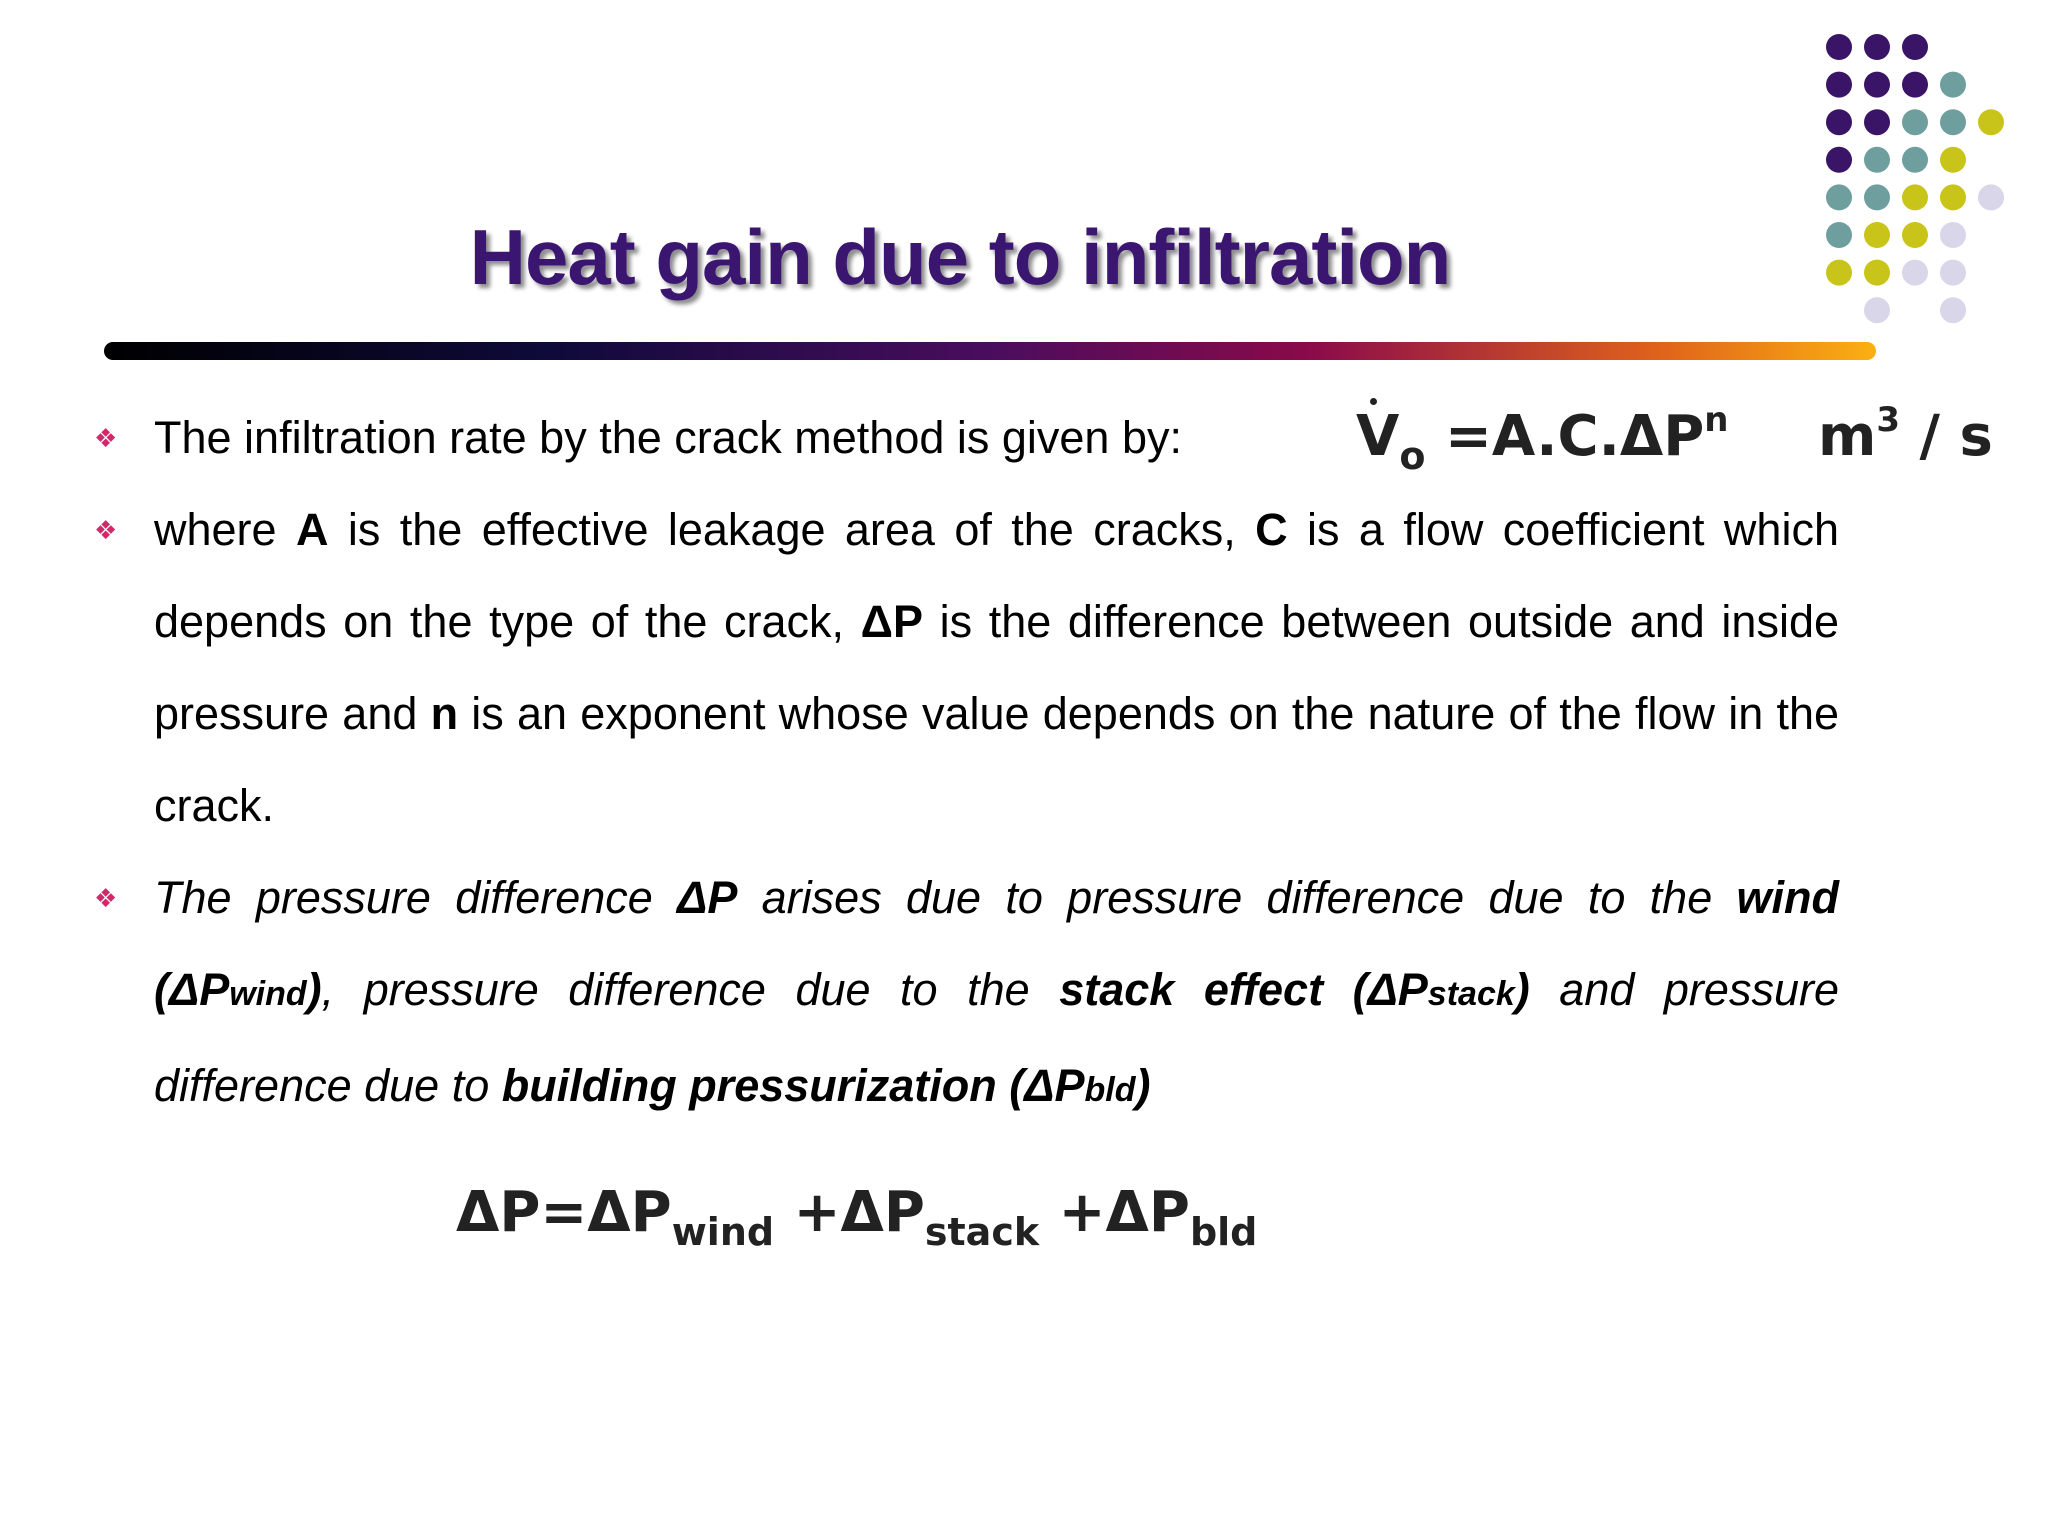  I want to click on dot-decoration, so click(1915, 179).